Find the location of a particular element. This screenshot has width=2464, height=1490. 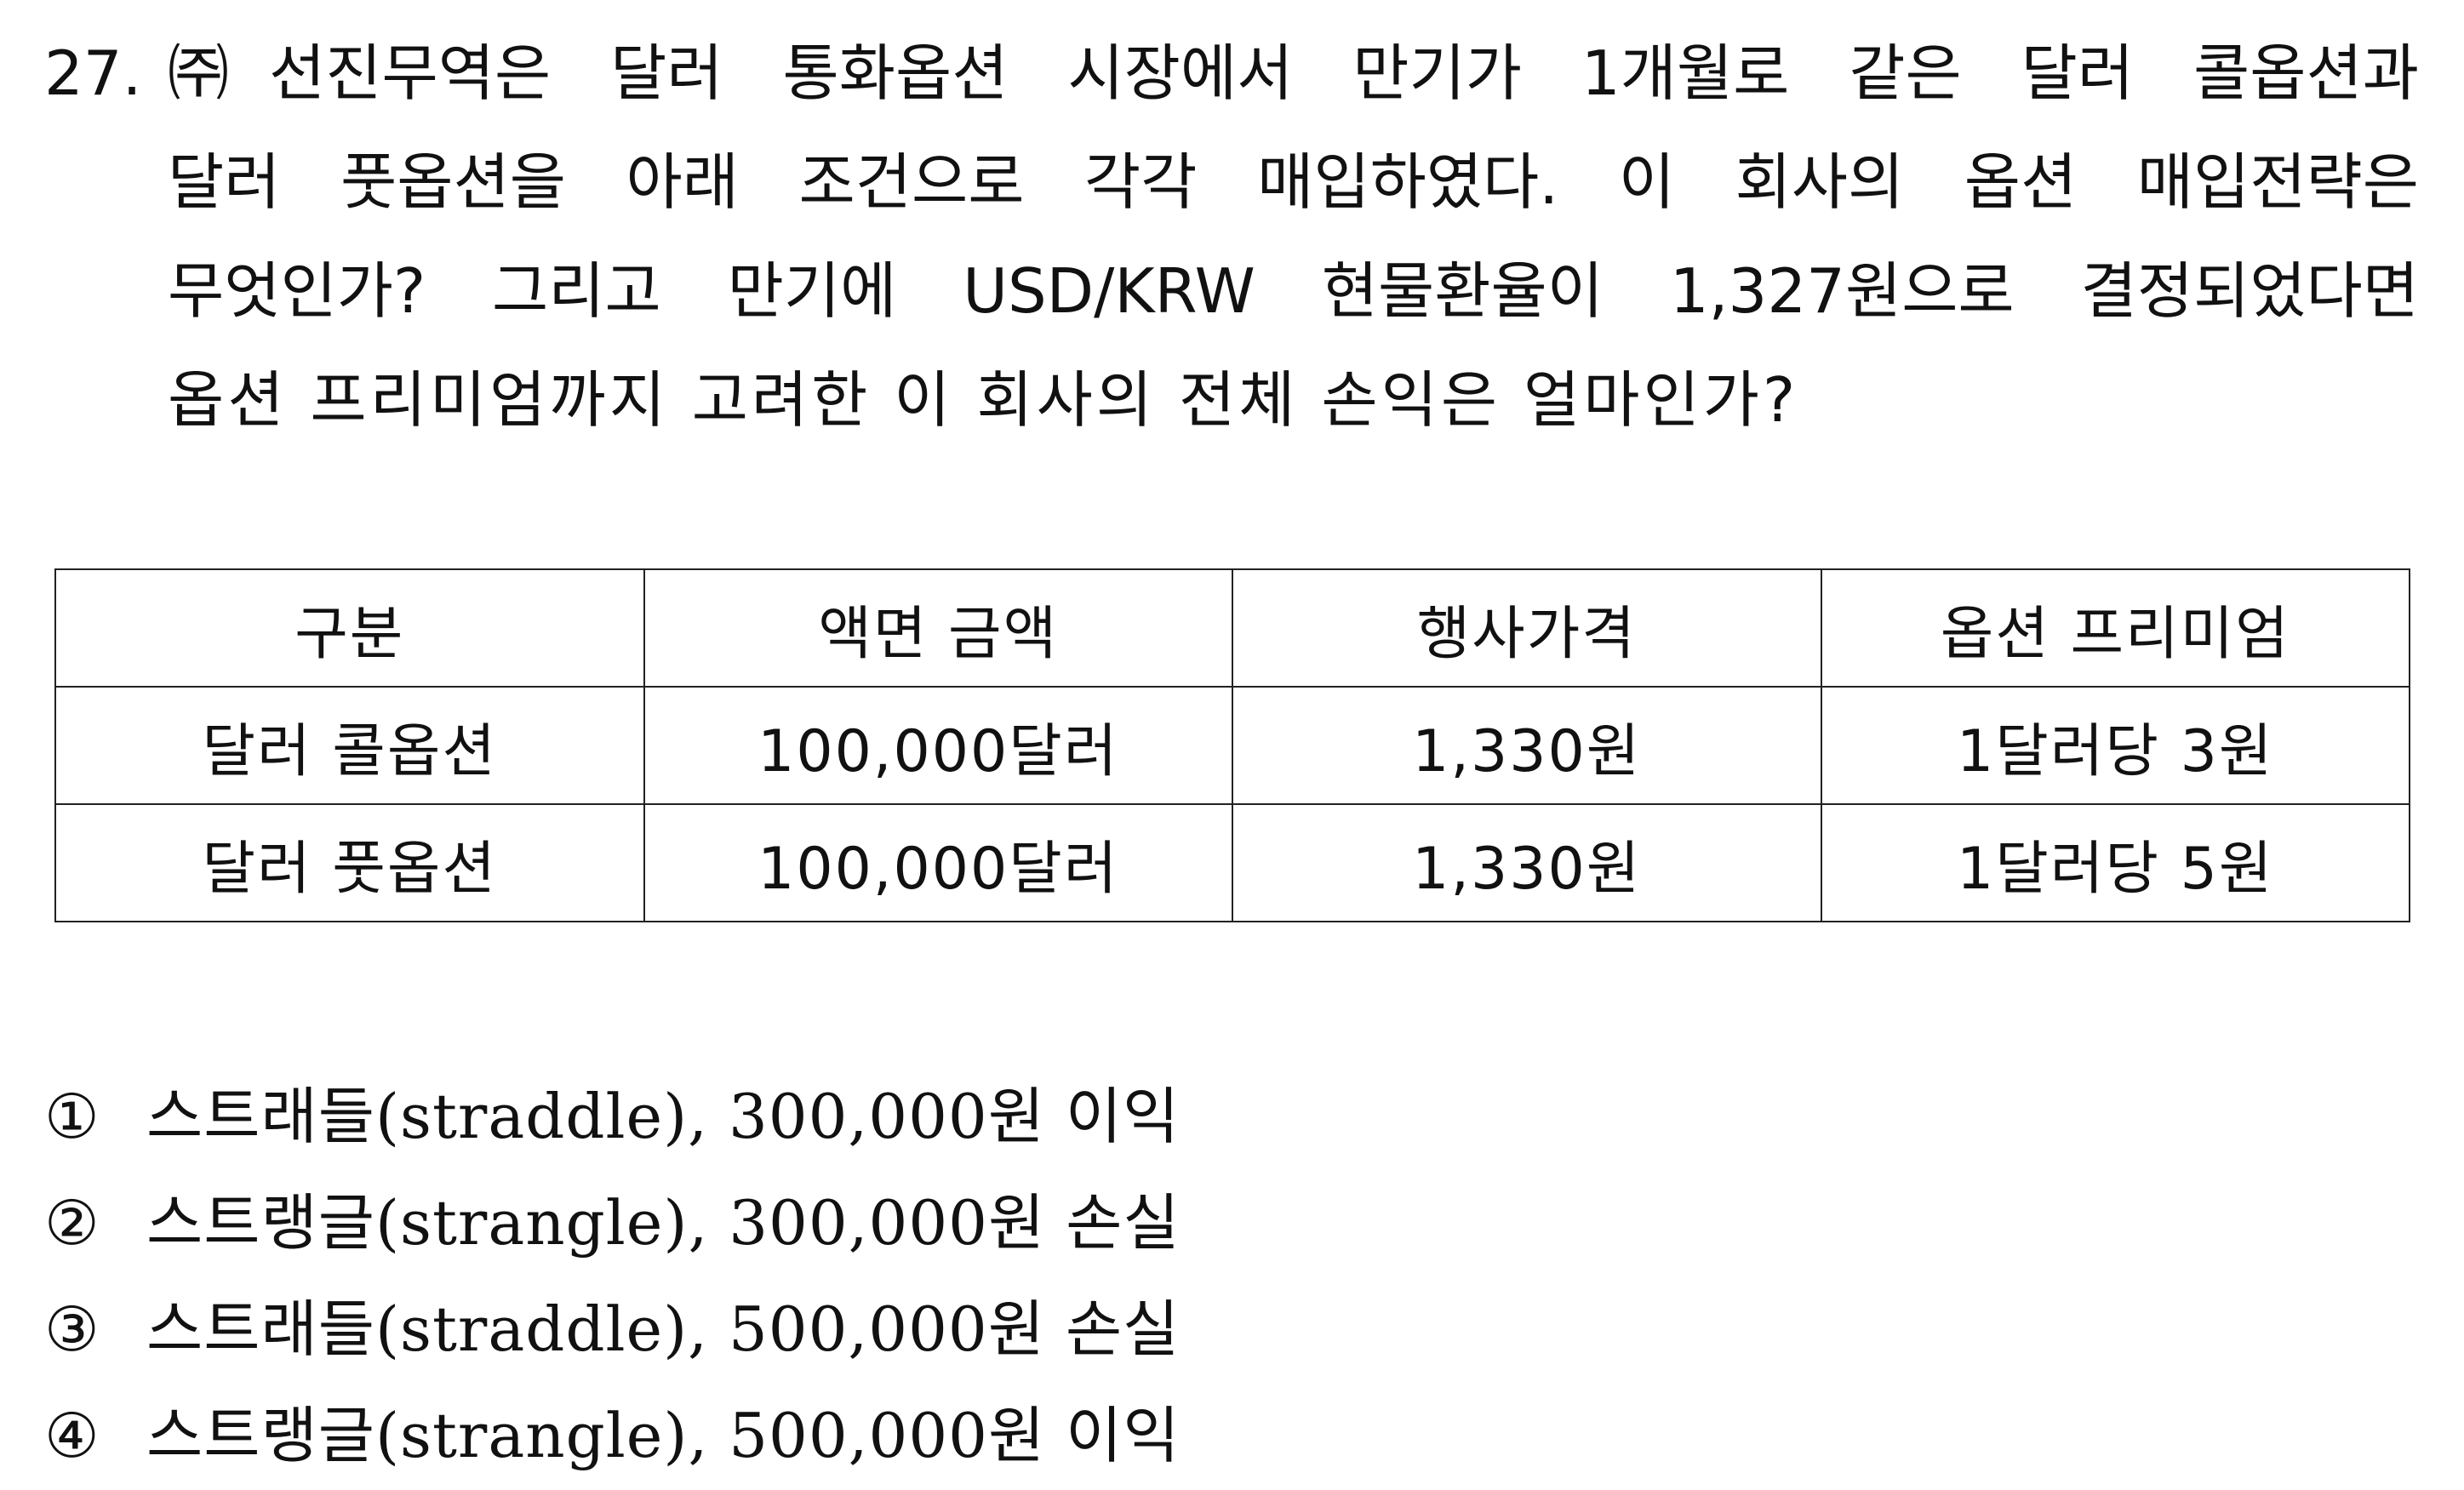

choice-marker: ④ is located at coordinates (72, 1436).